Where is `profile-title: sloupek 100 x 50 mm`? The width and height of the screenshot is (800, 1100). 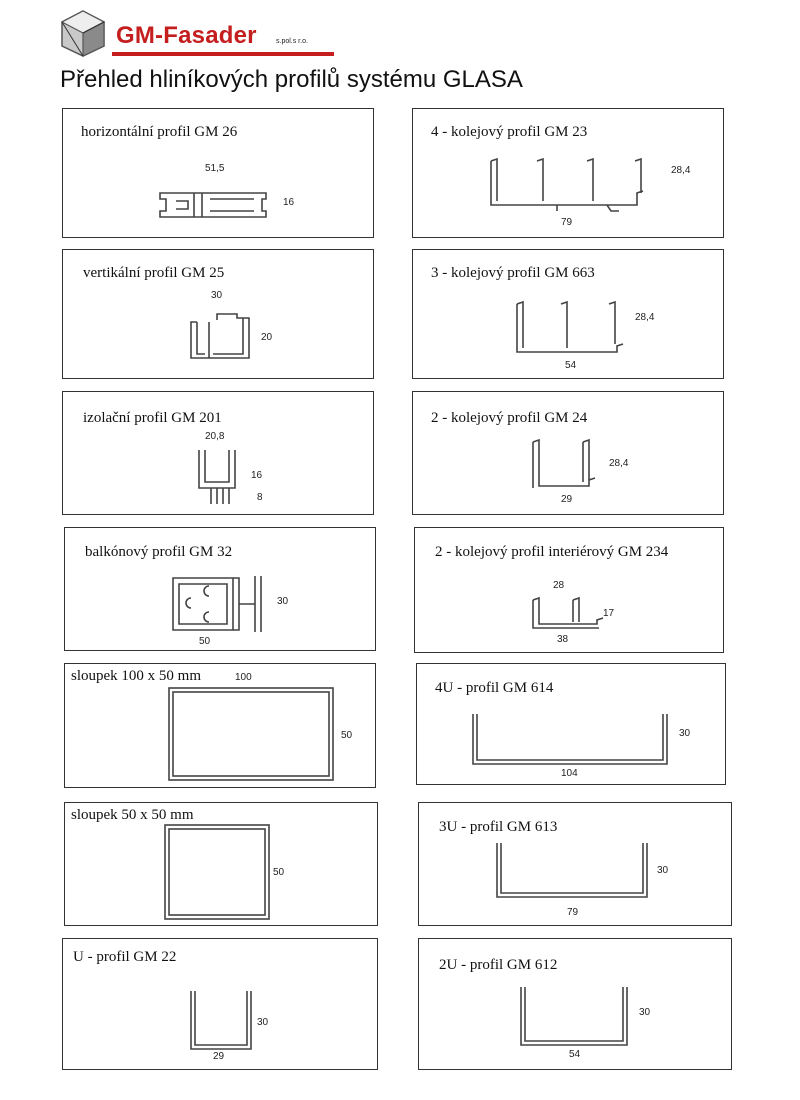
profile-title: sloupek 100 x 50 mm is located at coordinates (136, 676).